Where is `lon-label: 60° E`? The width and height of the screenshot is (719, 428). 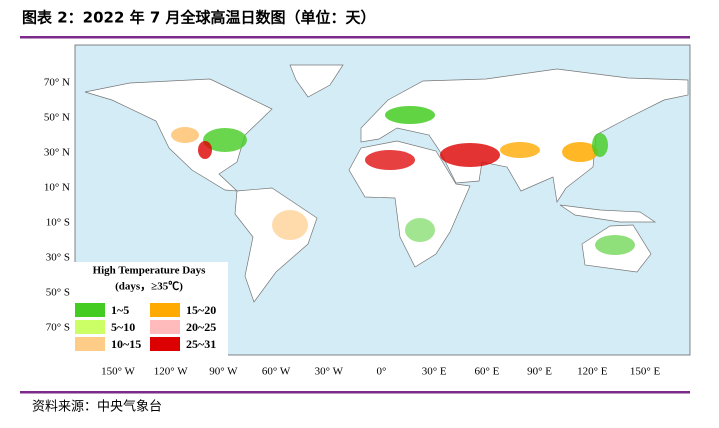
lon-label: 60° E is located at coordinates (486, 372).